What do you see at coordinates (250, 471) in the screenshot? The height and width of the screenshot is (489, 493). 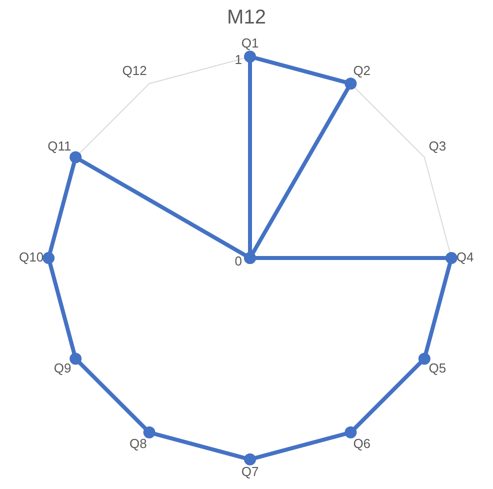 I see `spoke-label: Q7` at bounding box center [250, 471].